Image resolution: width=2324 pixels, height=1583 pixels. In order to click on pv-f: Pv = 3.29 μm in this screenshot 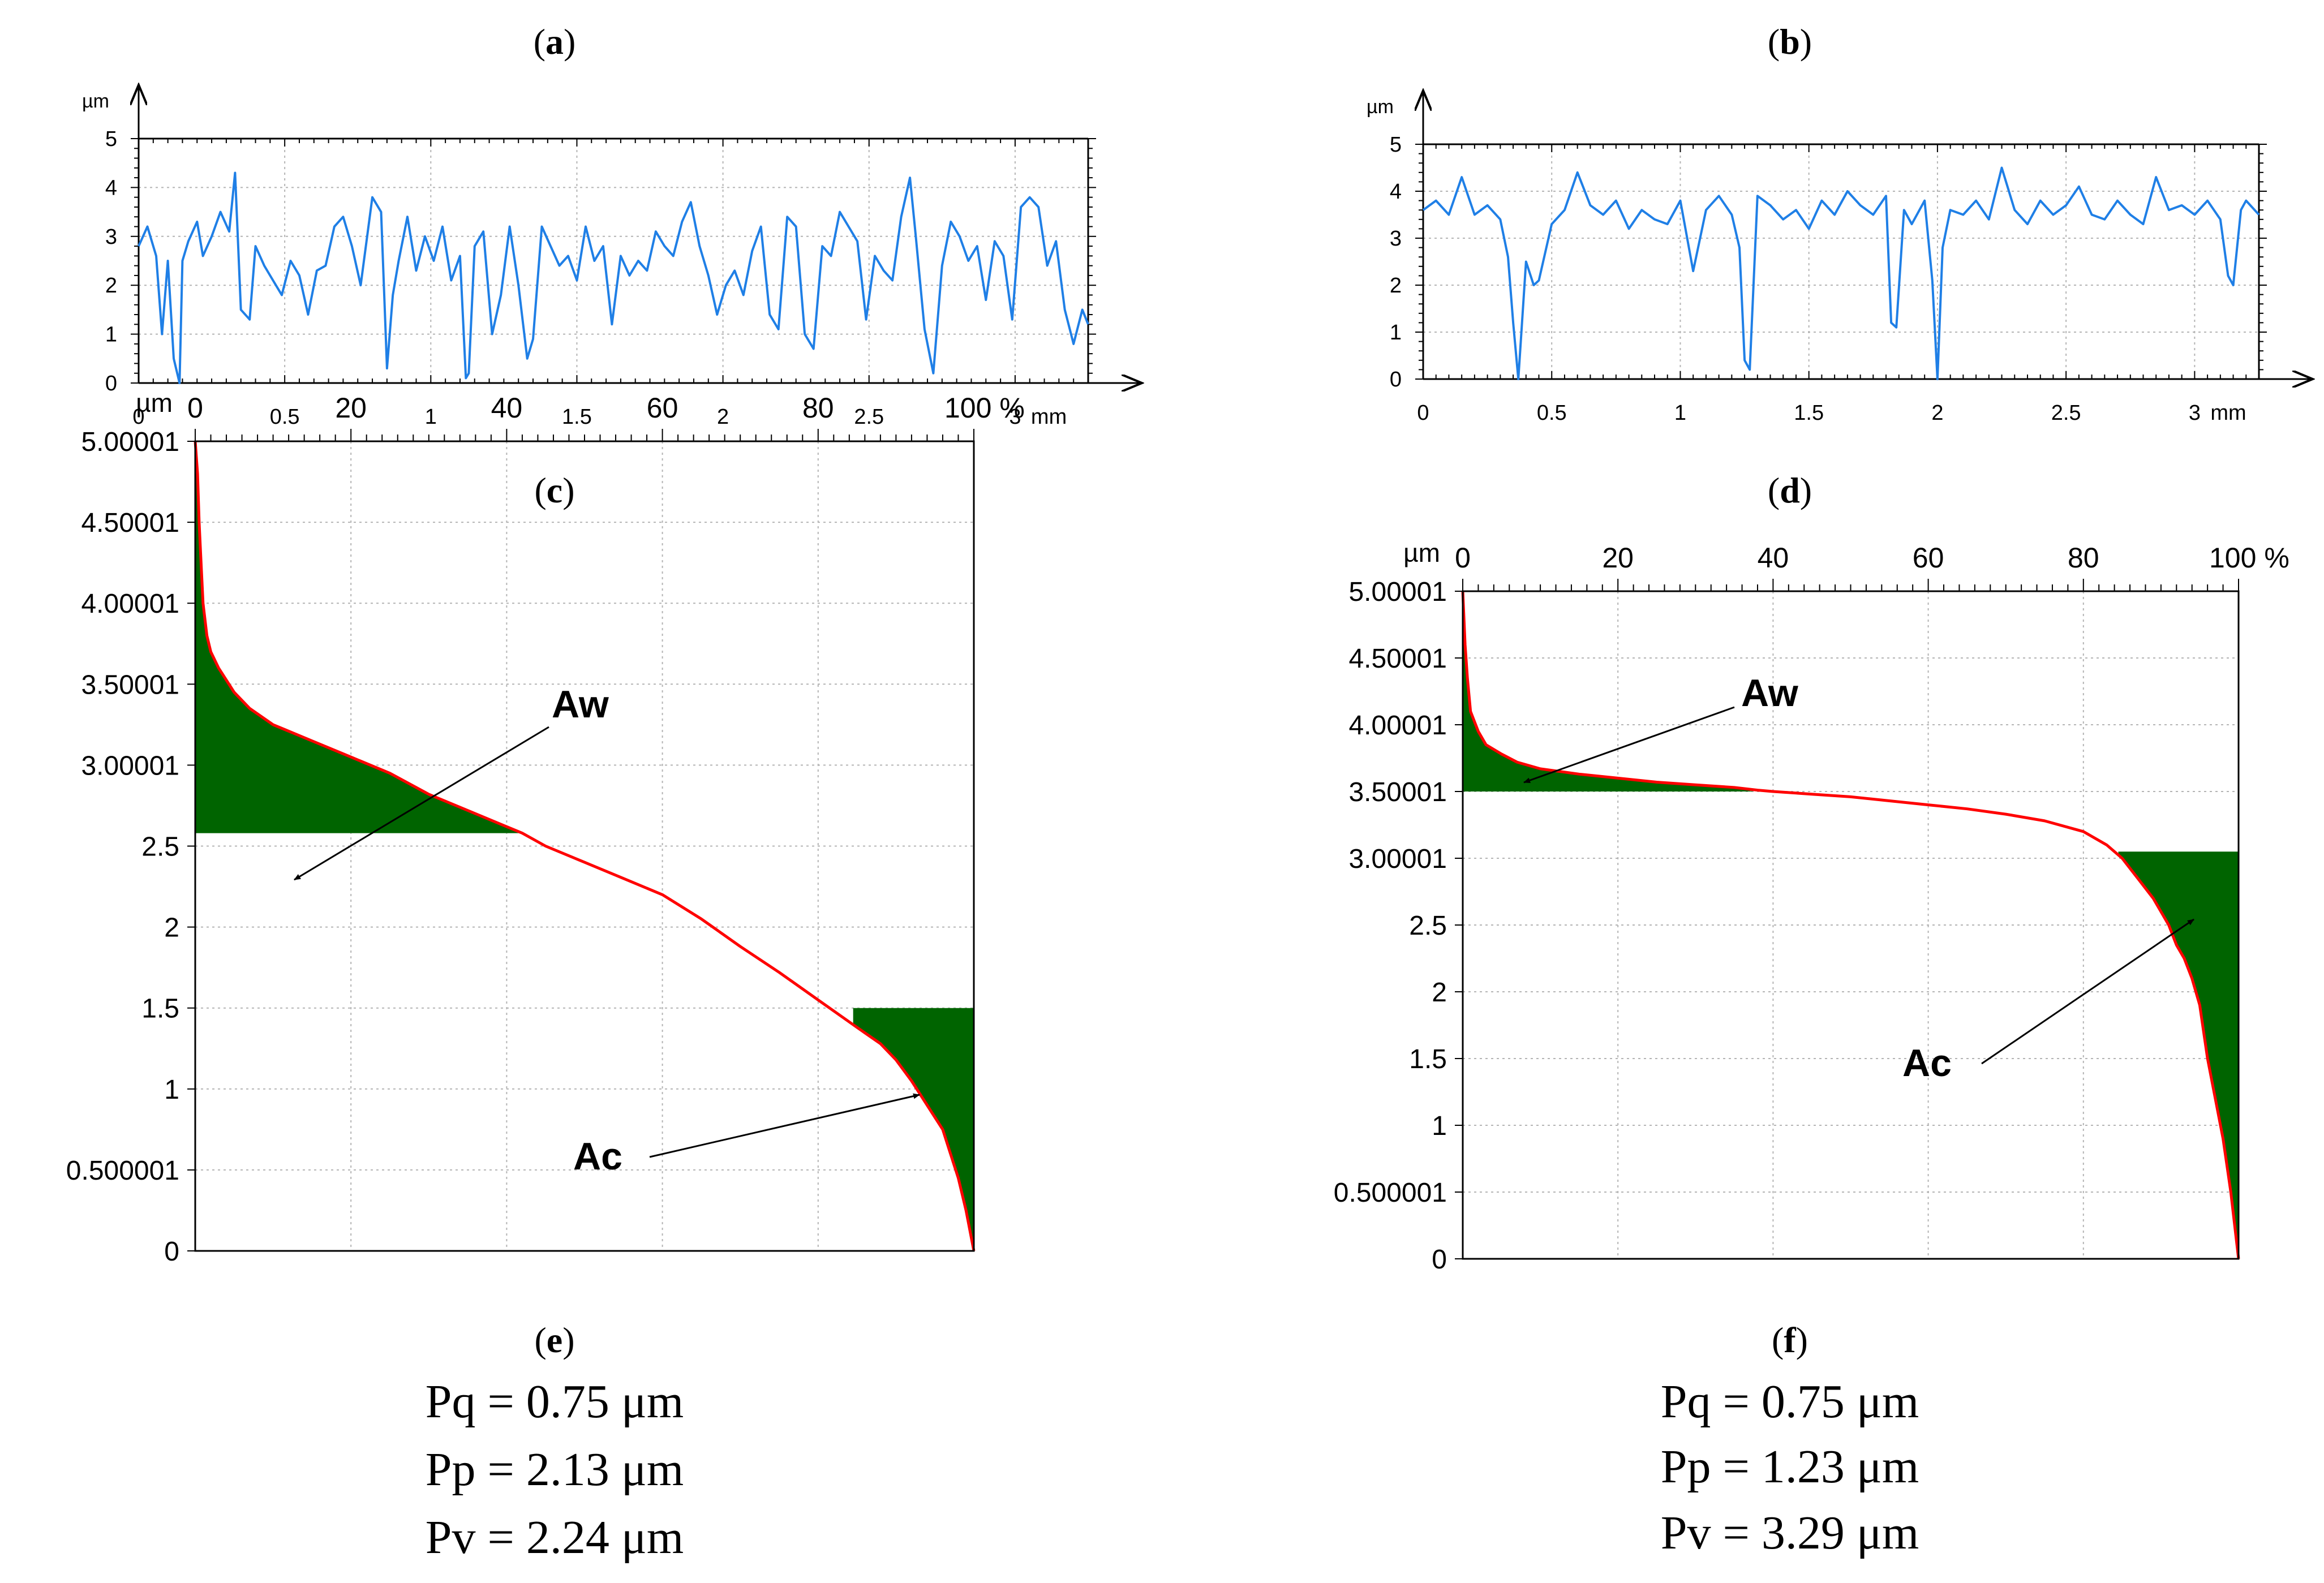, I will do `click(1790, 1533)`.